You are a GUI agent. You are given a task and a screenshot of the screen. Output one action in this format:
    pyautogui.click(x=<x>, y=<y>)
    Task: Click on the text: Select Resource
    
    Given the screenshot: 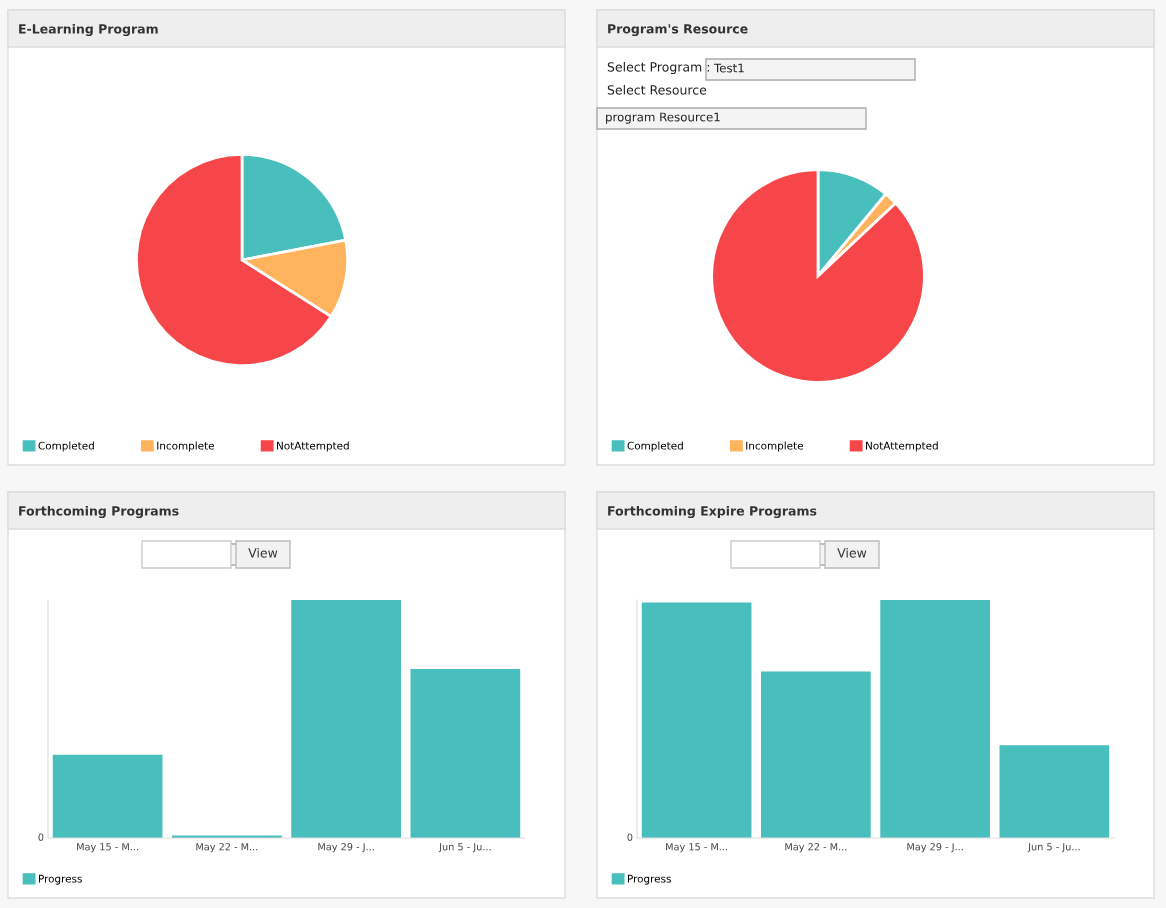 What is the action you would take?
    pyautogui.click(x=657, y=89)
    